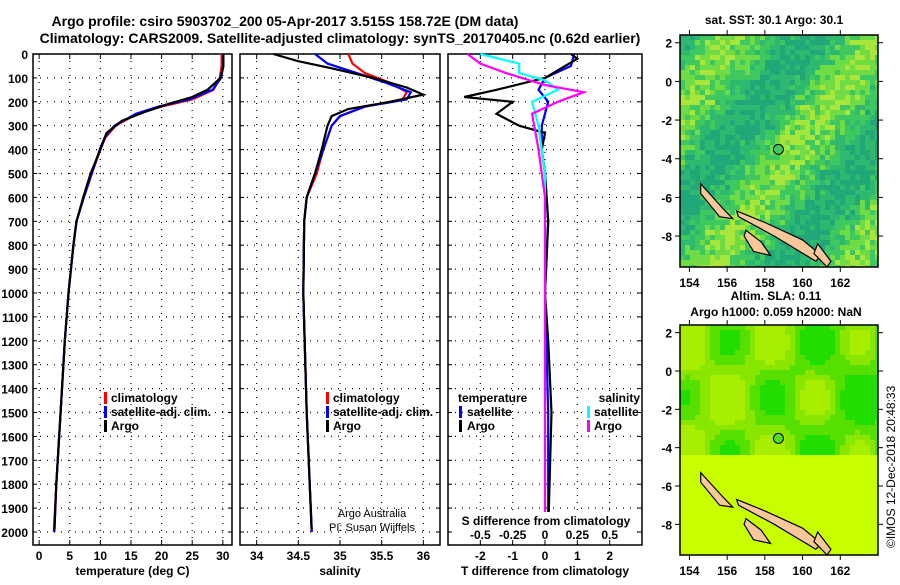  Describe the element at coordinates (480, 535) in the screenshot. I see `s-tick-label: -0.5` at that location.